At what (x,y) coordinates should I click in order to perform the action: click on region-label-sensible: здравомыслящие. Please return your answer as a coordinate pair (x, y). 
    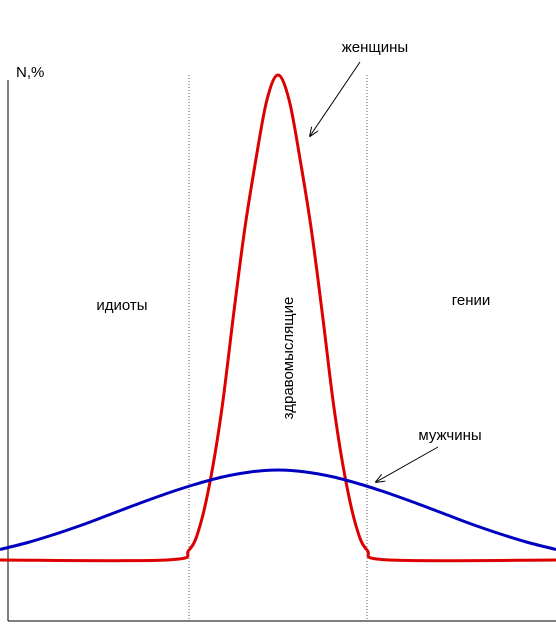
    Looking at the image, I should click on (288, 358).